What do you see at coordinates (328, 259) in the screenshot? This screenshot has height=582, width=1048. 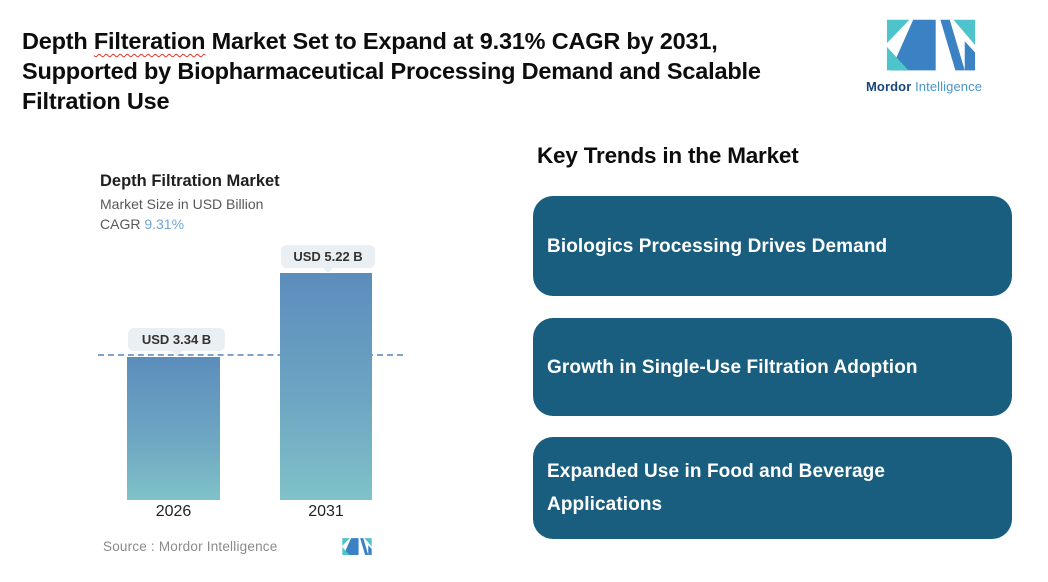 I see `bar-label-2031: USD 5.22 B` at bounding box center [328, 259].